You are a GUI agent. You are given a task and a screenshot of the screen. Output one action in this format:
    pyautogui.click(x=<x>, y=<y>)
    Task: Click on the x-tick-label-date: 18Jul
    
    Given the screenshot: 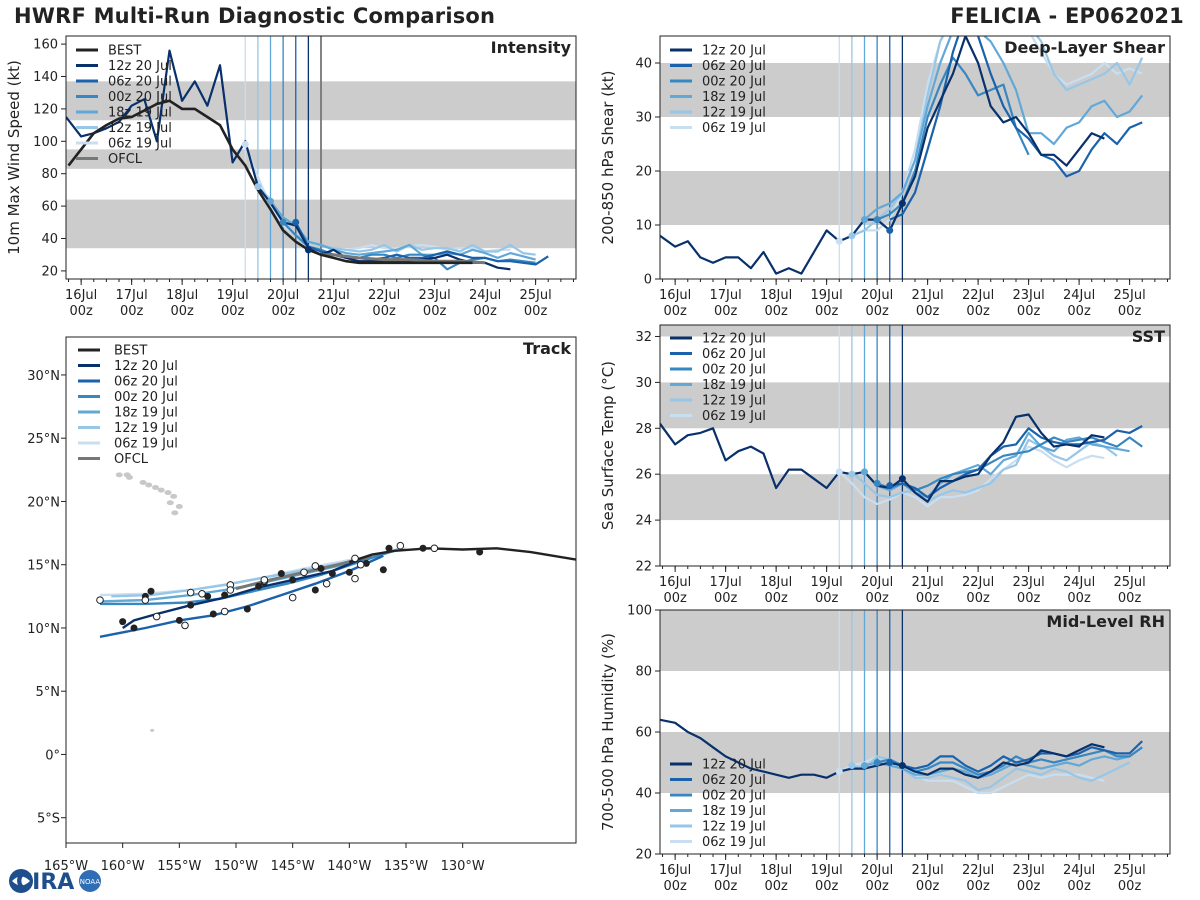 What is the action you would take?
    pyautogui.click(x=776, y=582)
    